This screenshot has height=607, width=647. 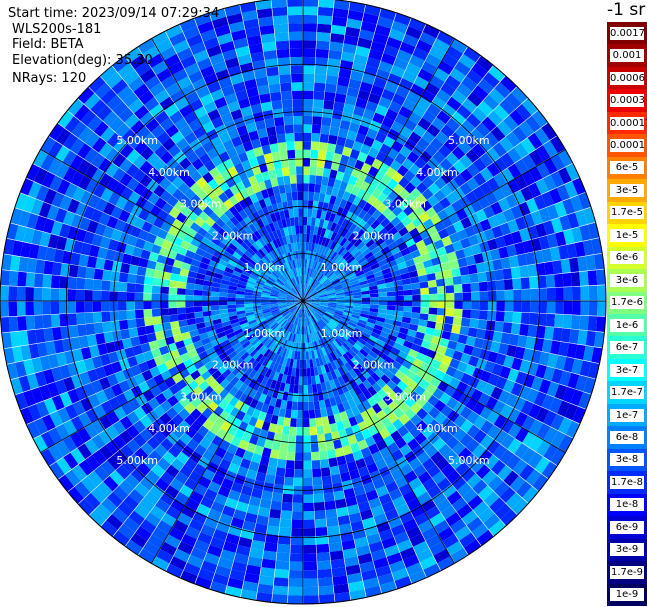 What do you see at coordinates (627, 370) in the screenshot?
I see `colorbar-tick-label: 3e-7` at bounding box center [627, 370].